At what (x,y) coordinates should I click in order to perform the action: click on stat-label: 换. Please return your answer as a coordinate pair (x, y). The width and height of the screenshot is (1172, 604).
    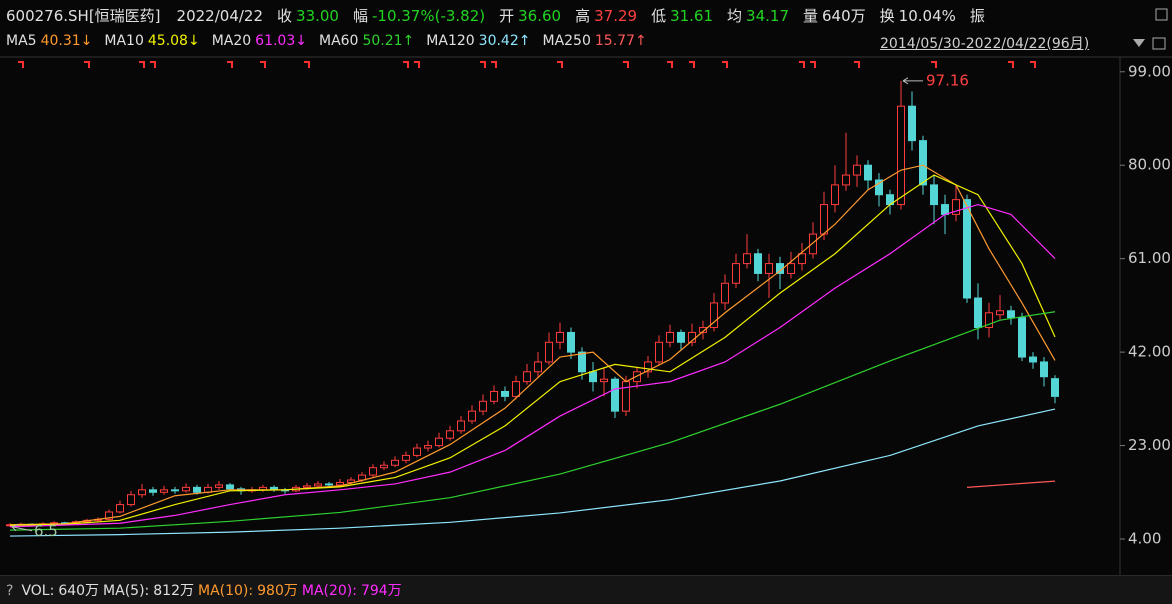
    Looking at the image, I should click on (887, 16).